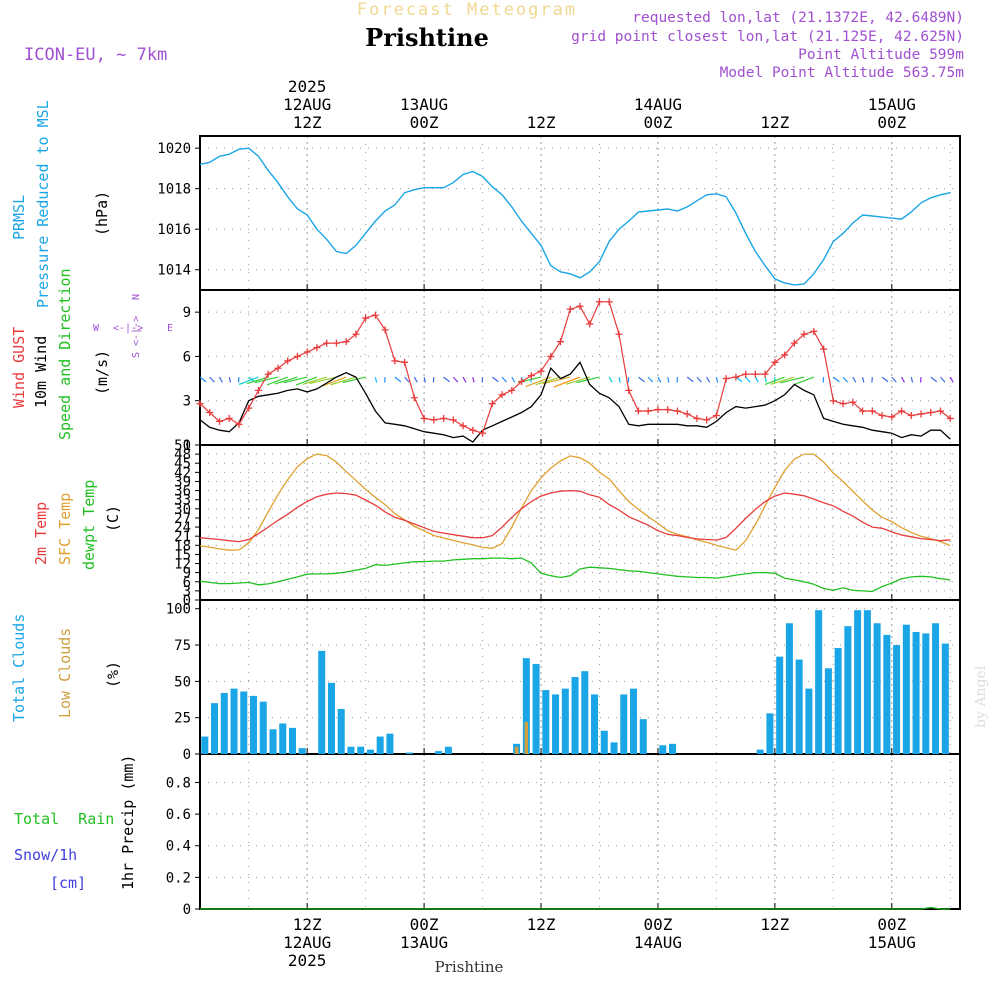 This screenshot has width=1000, height=1000. I want to click on top-year-label: 2025, so click(307, 86).